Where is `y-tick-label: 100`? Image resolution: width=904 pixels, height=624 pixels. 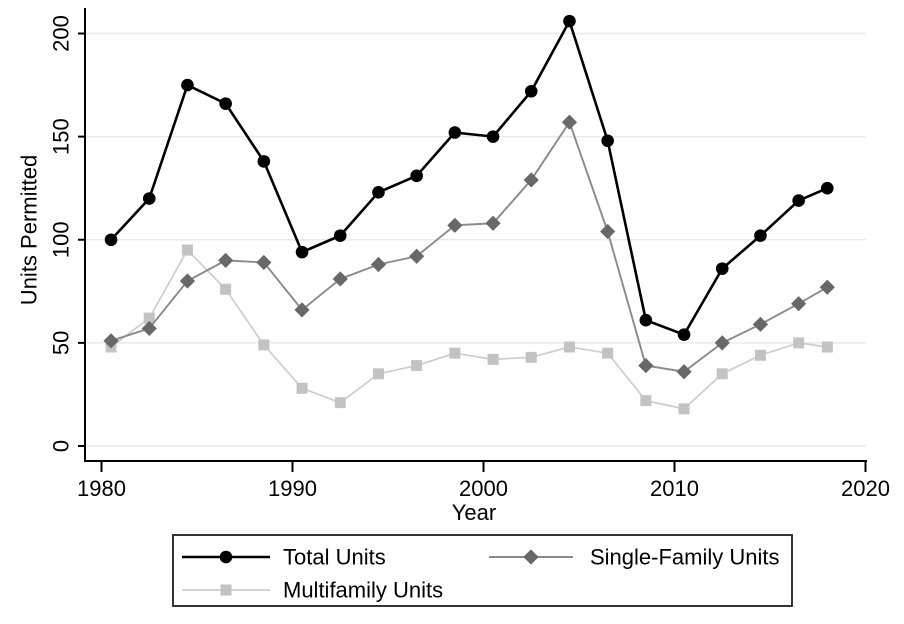
y-tick-label: 100 is located at coordinates (61, 239).